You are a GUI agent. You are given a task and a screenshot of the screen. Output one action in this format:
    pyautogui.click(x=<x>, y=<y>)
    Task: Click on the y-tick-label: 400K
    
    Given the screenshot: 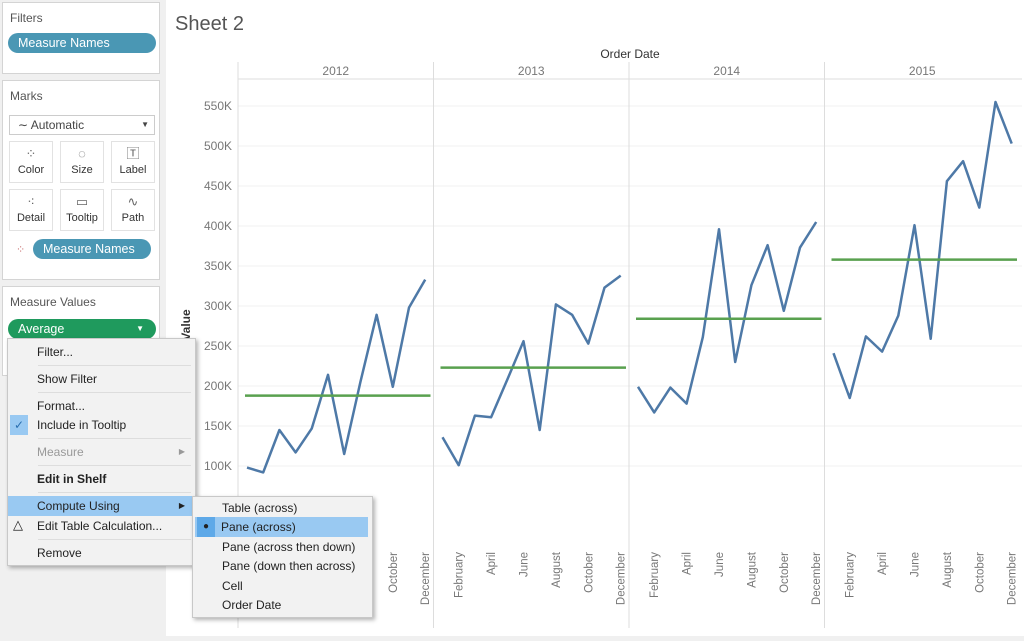 What is the action you would take?
    pyautogui.click(x=218, y=226)
    